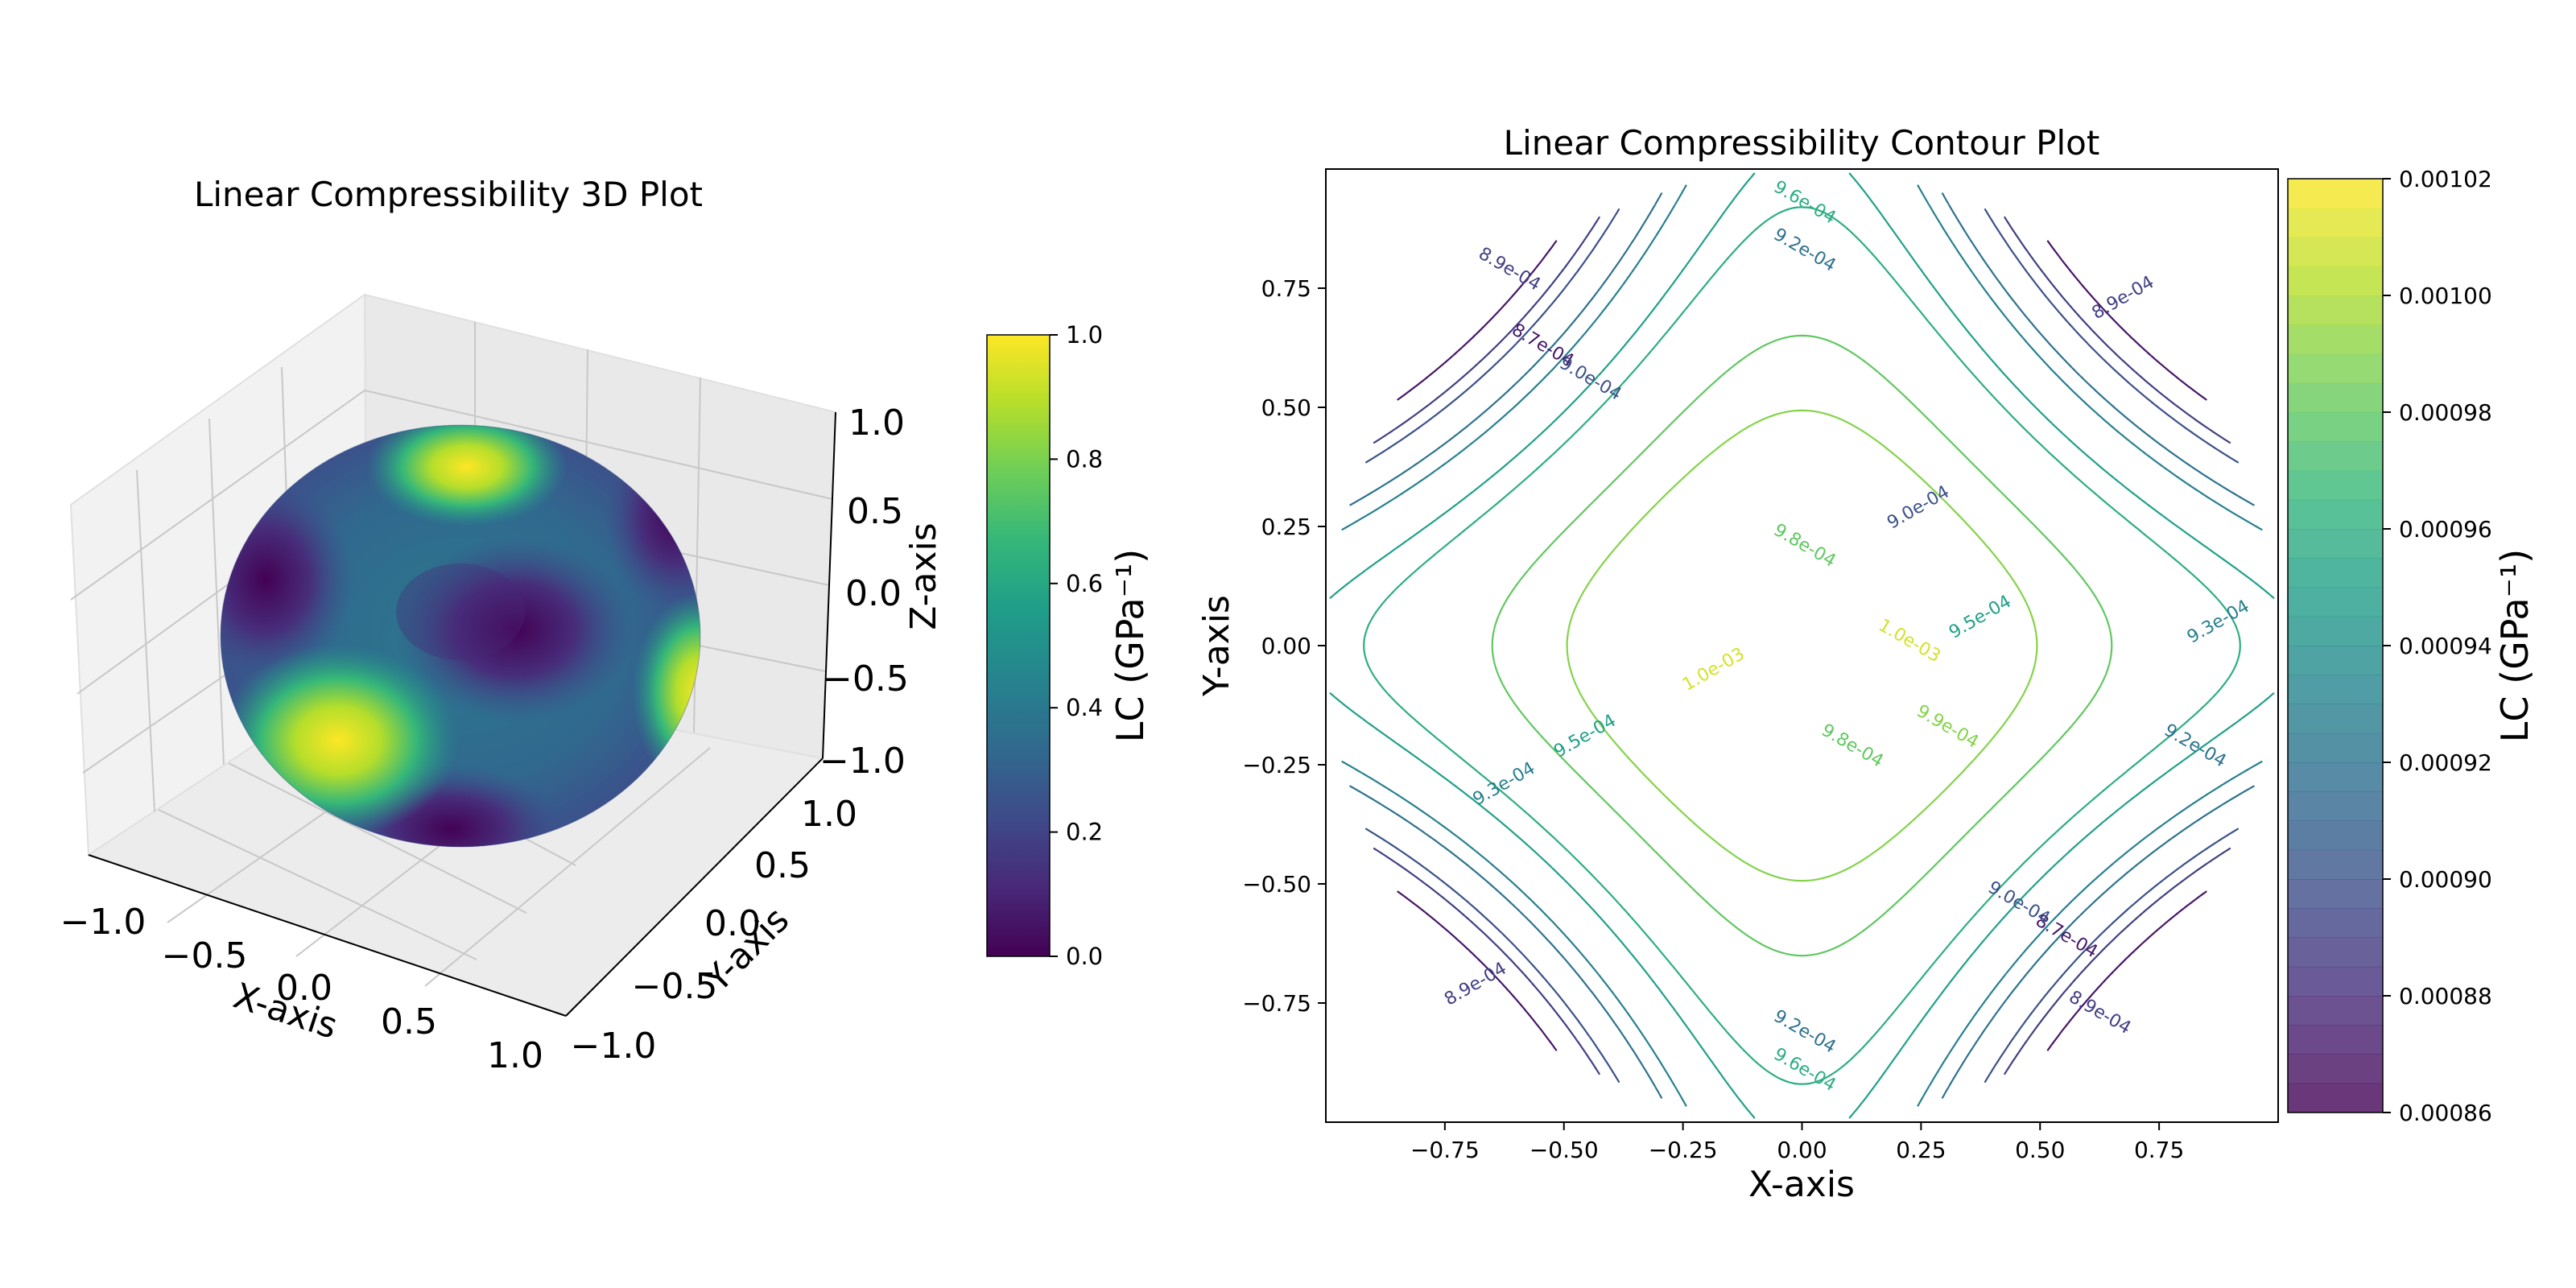 The width and height of the screenshot is (2576, 1288). I want to click on y-tick-label: 0.5, so click(782, 865).